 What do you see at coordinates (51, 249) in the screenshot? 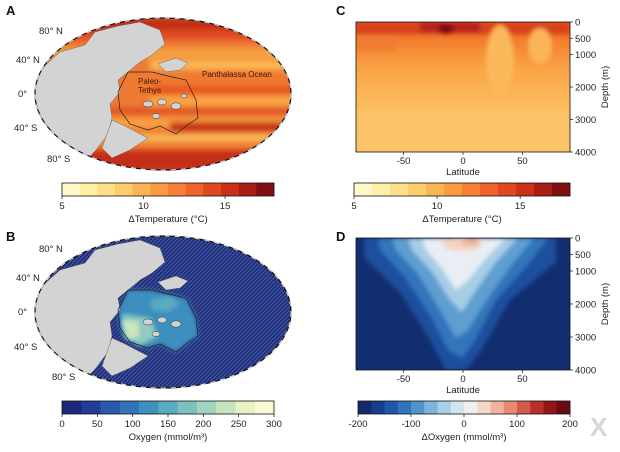
I see `lat-80n-b: 80° N` at bounding box center [51, 249].